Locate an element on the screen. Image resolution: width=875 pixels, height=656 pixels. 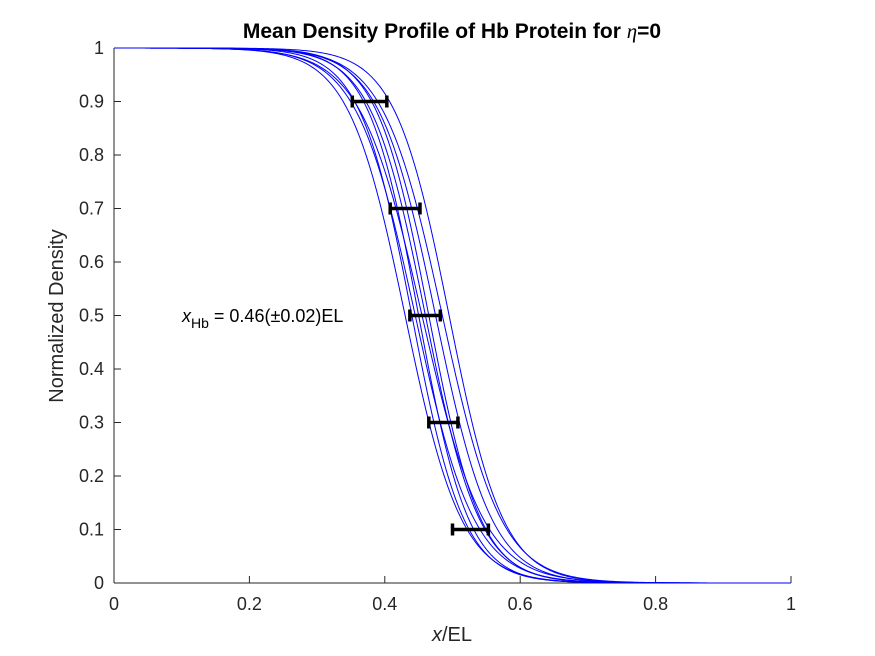
chart-title-symbol: η is located at coordinates (632, 31).